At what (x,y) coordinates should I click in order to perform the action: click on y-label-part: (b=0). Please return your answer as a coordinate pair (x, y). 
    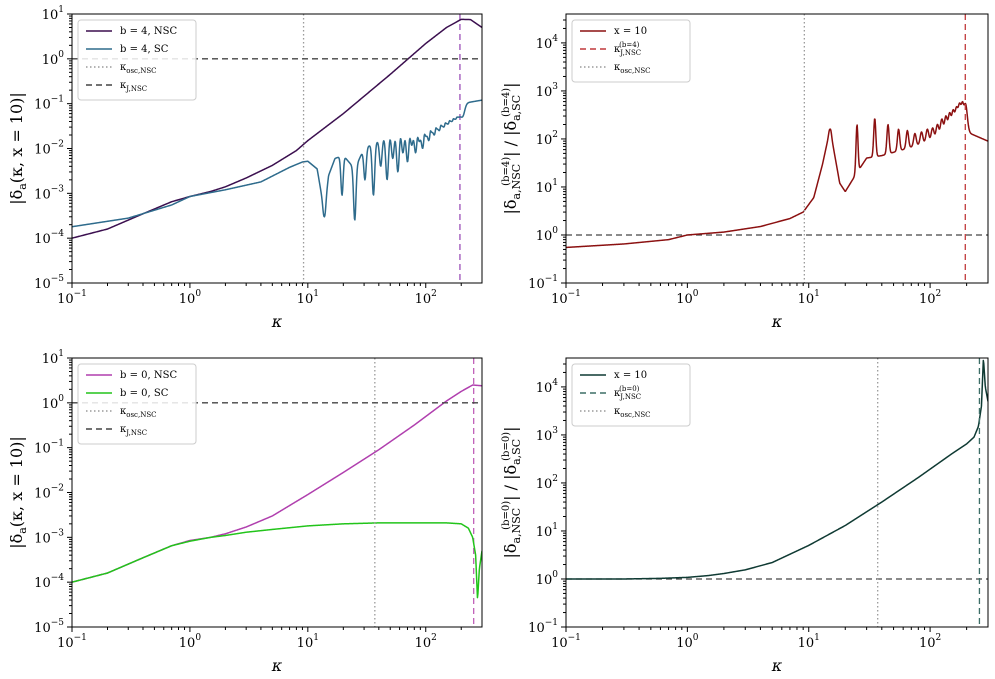
    Looking at the image, I should click on (506, 515).